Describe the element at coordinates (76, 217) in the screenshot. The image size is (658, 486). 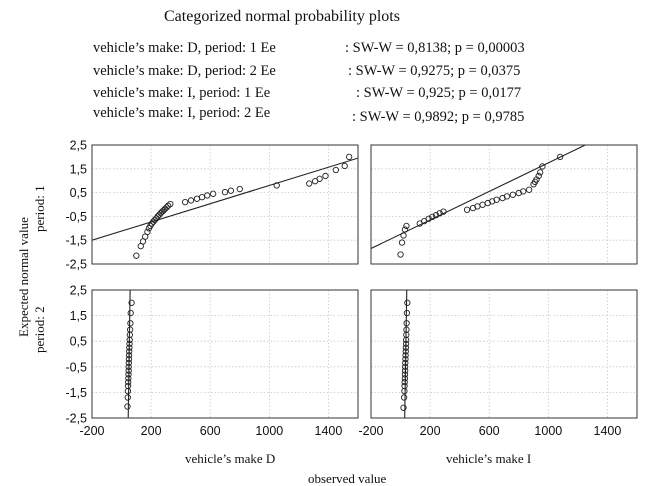
I see `y-tick-label: -0,5` at that location.